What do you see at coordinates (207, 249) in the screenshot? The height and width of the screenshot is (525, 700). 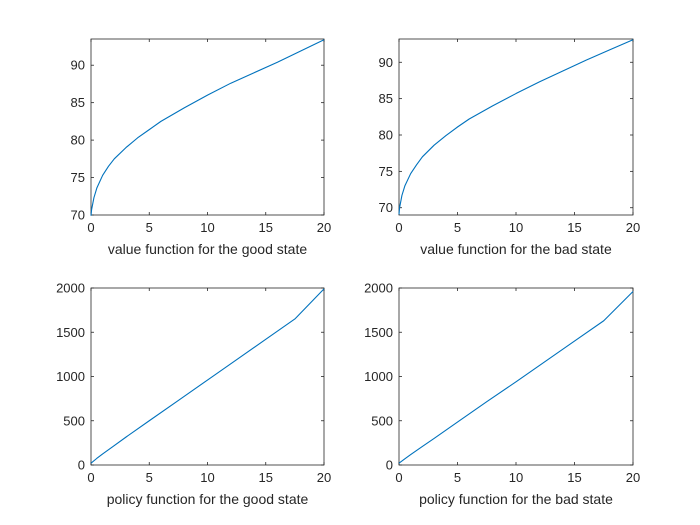 I see `x-axis-label: value function for the good state` at bounding box center [207, 249].